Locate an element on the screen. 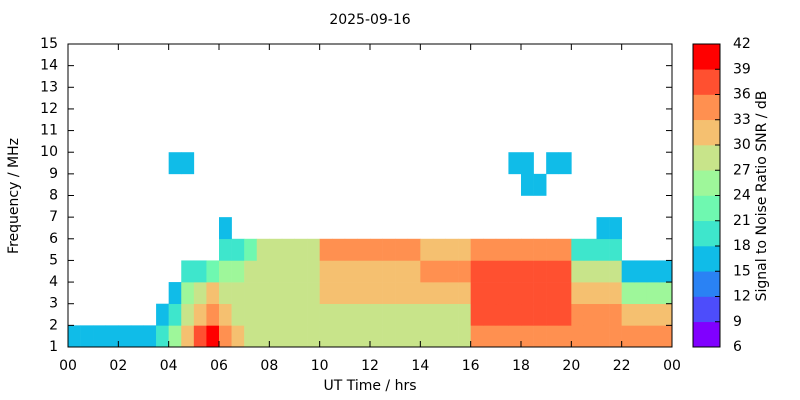 The height and width of the screenshot is (400, 800). y-tick-label: 4 is located at coordinates (53, 282).